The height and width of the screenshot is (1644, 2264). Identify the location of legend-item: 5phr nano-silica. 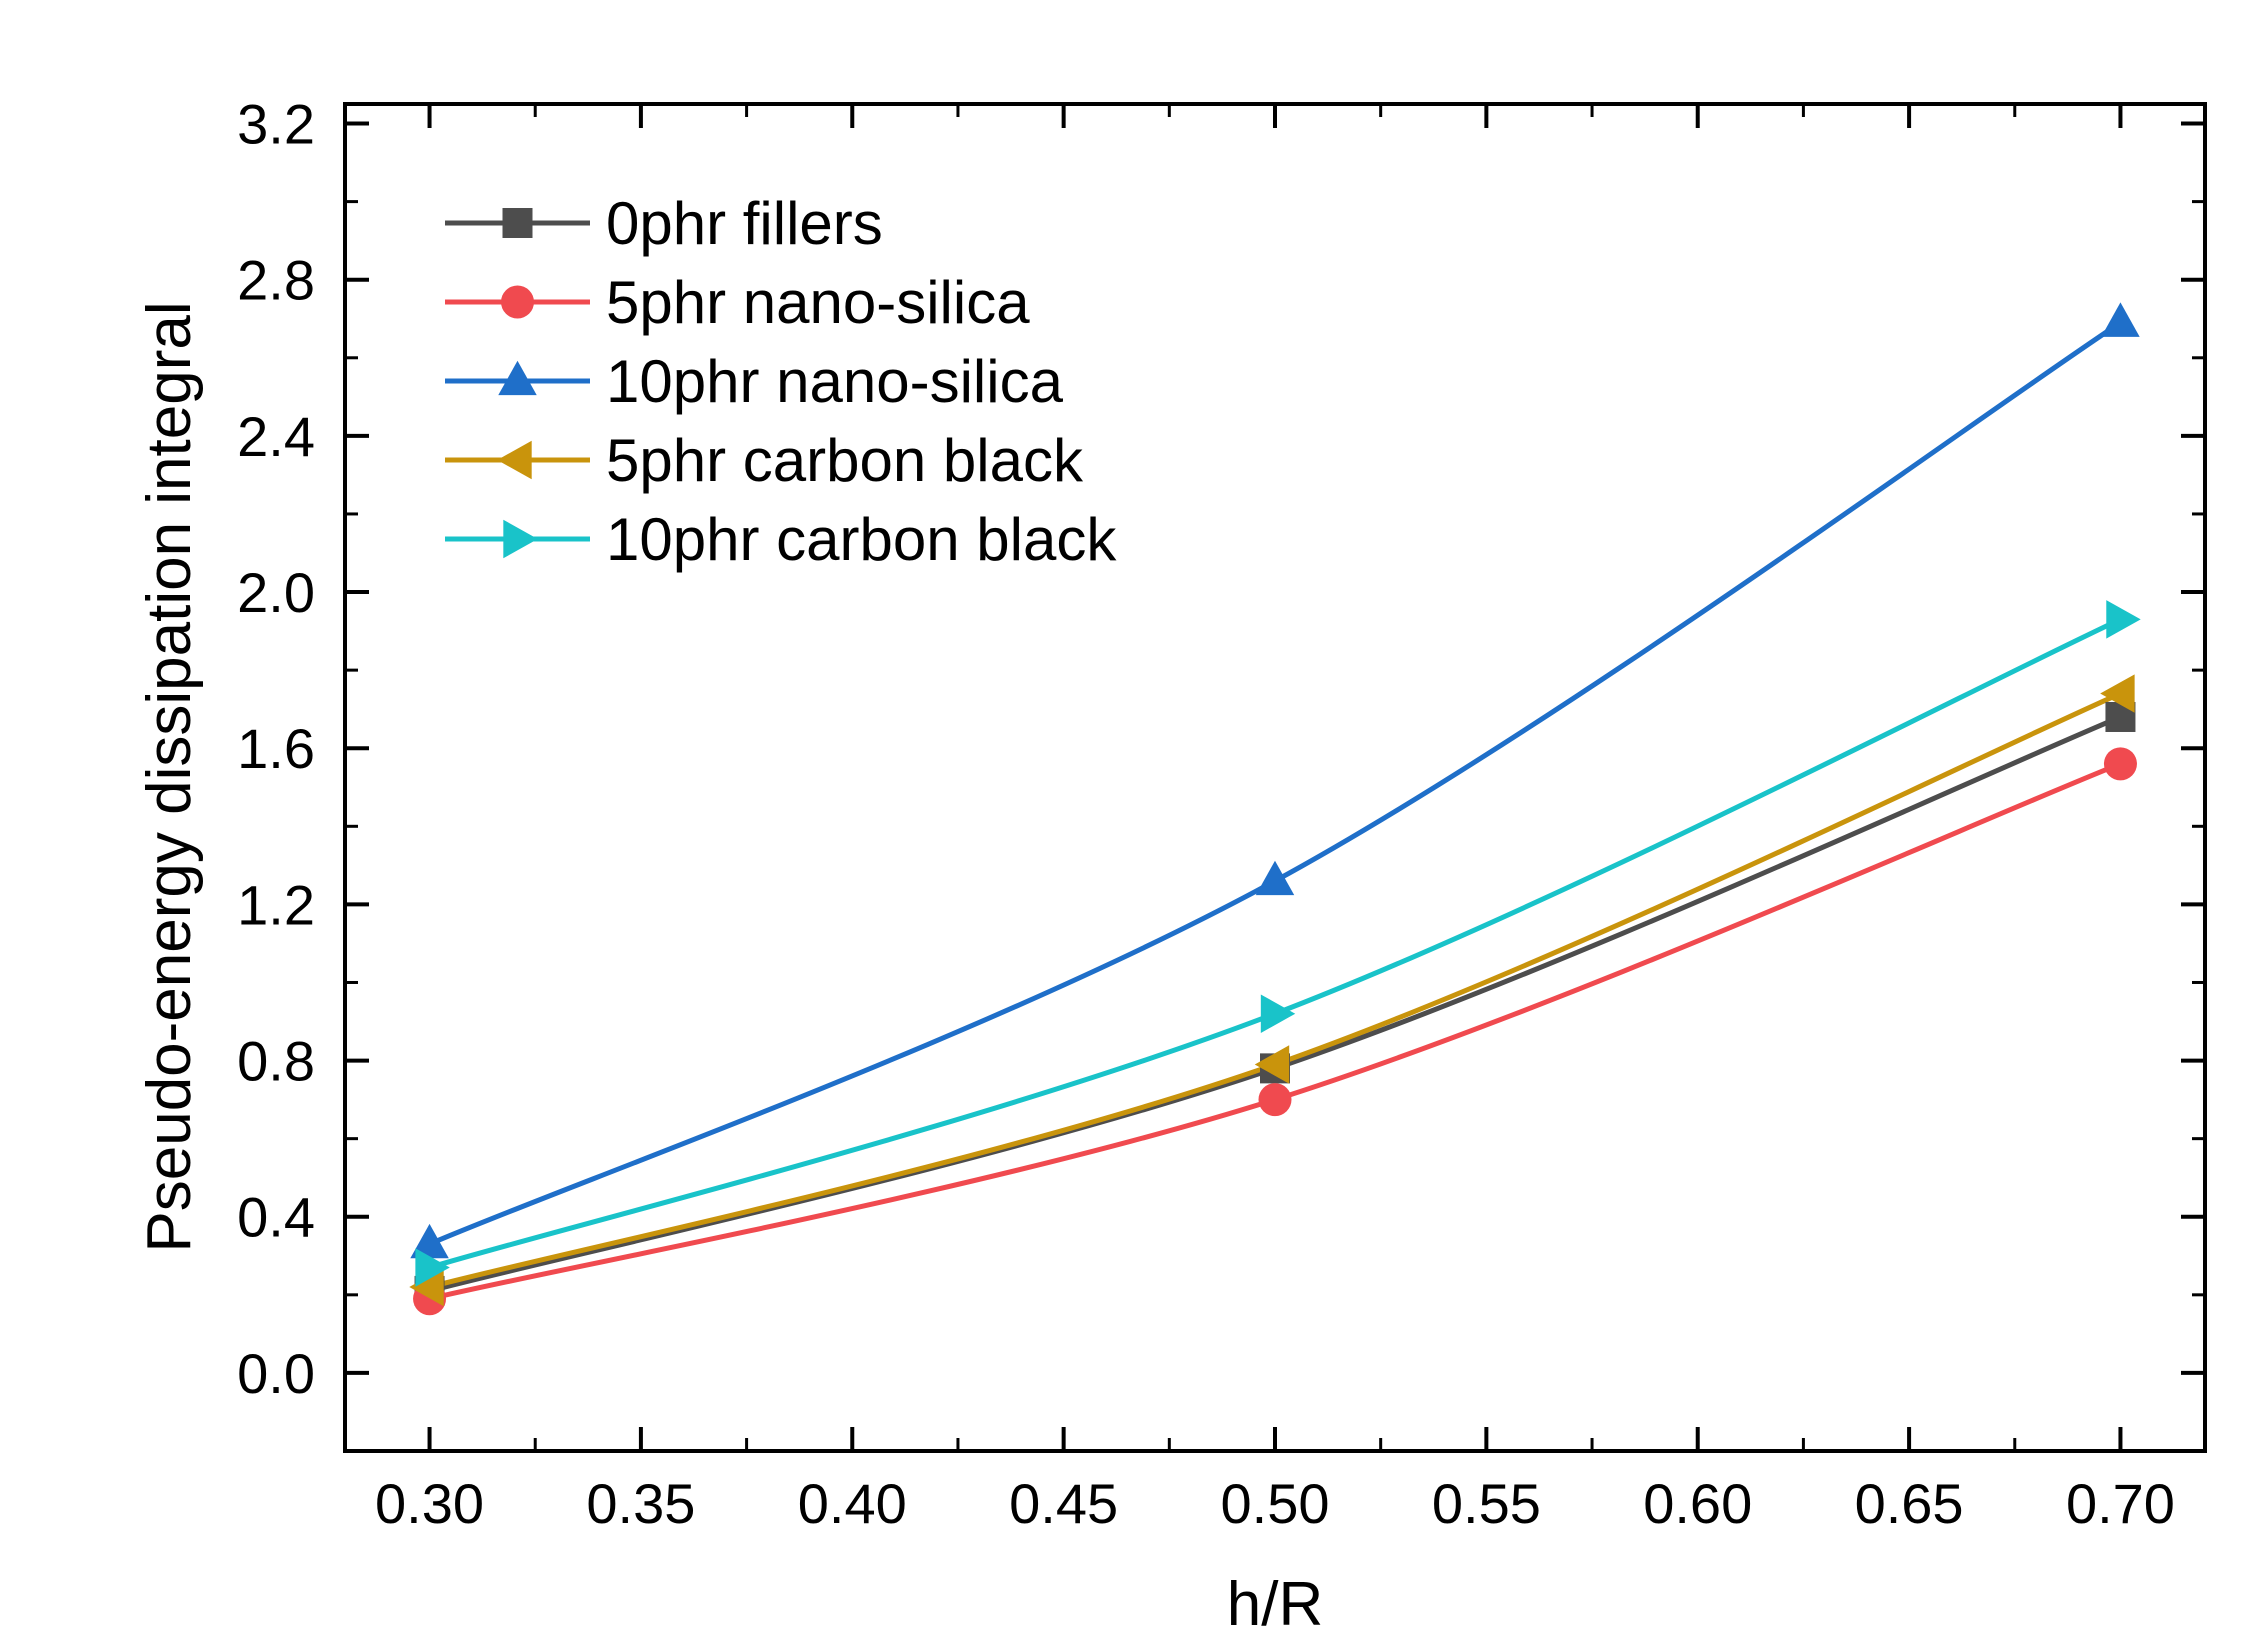
(737, 302).